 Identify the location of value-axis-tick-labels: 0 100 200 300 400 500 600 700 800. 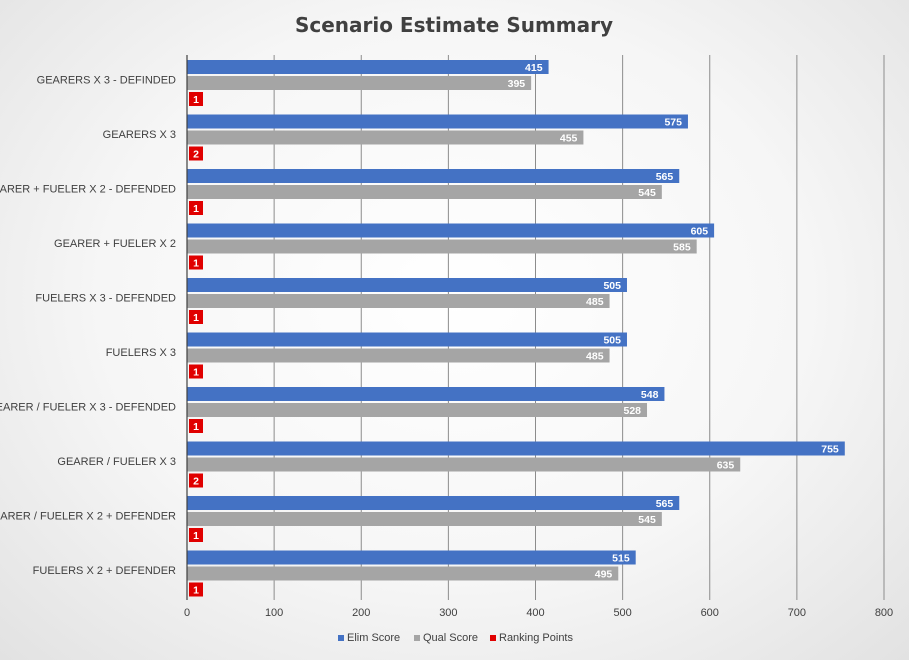
(538, 613).